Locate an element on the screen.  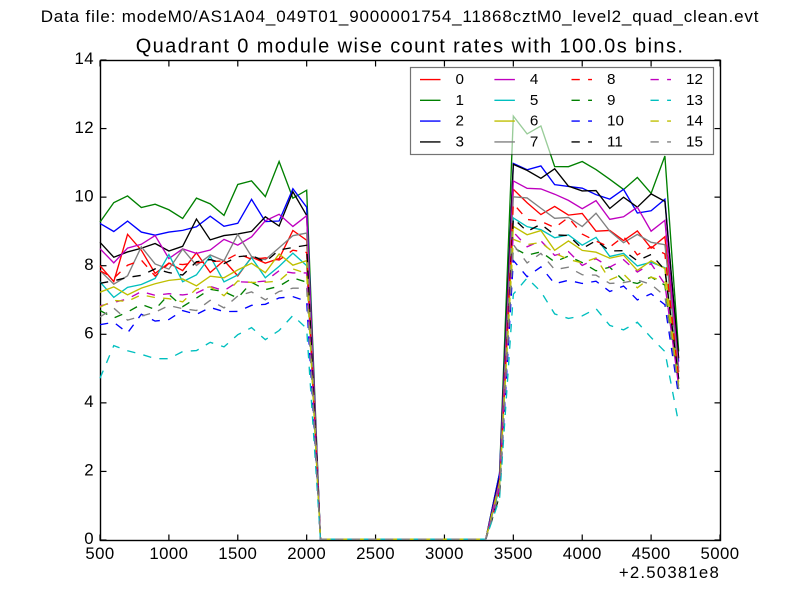
svg-text: 1 is located at coordinates (460, 100).